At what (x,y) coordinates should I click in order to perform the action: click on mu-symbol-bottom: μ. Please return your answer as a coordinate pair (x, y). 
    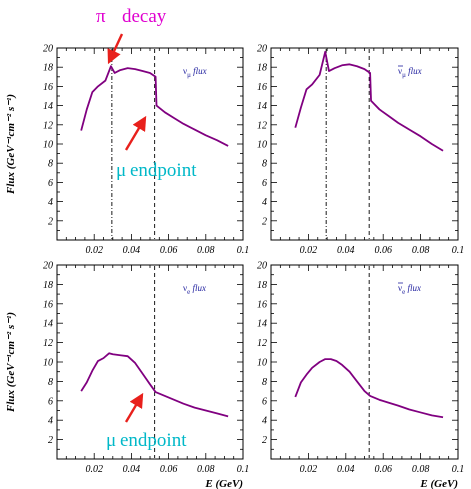
    Looking at the image, I should click on (111, 440).